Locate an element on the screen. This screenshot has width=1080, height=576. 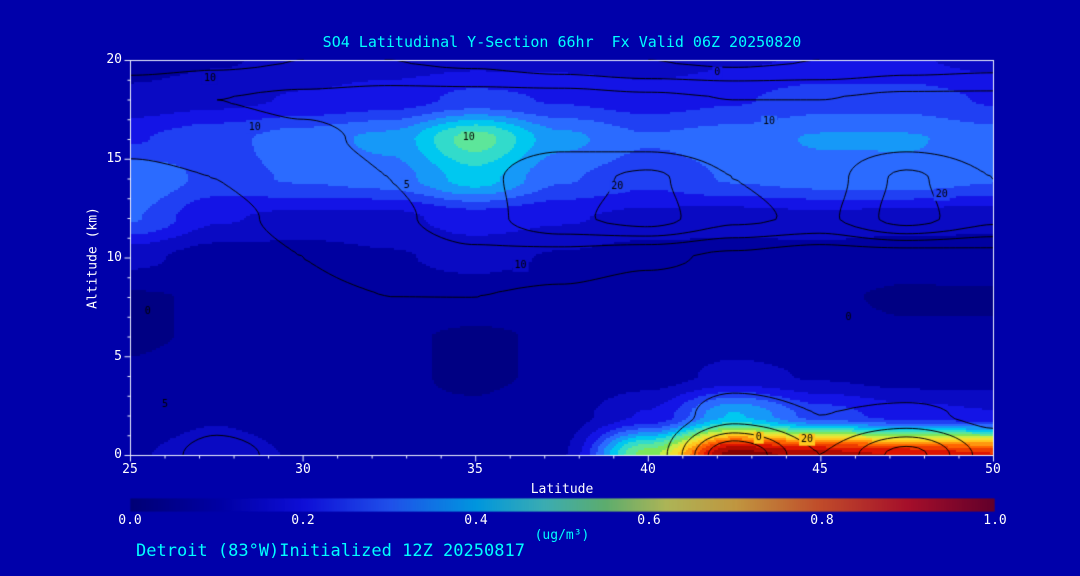
y-tick-label: 5 is located at coordinates (118, 356).